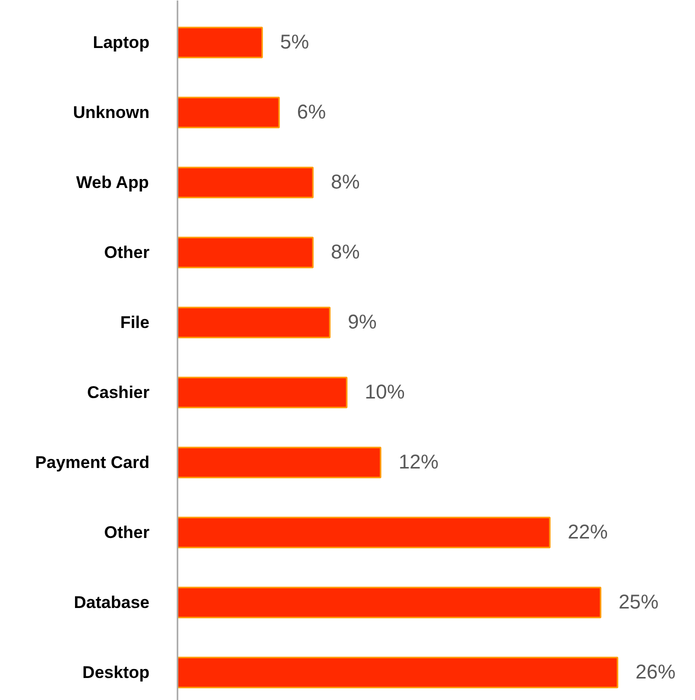 The image size is (695, 700). What do you see at coordinates (656, 673) in the screenshot?
I see `data-label: 26%` at bounding box center [656, 673].